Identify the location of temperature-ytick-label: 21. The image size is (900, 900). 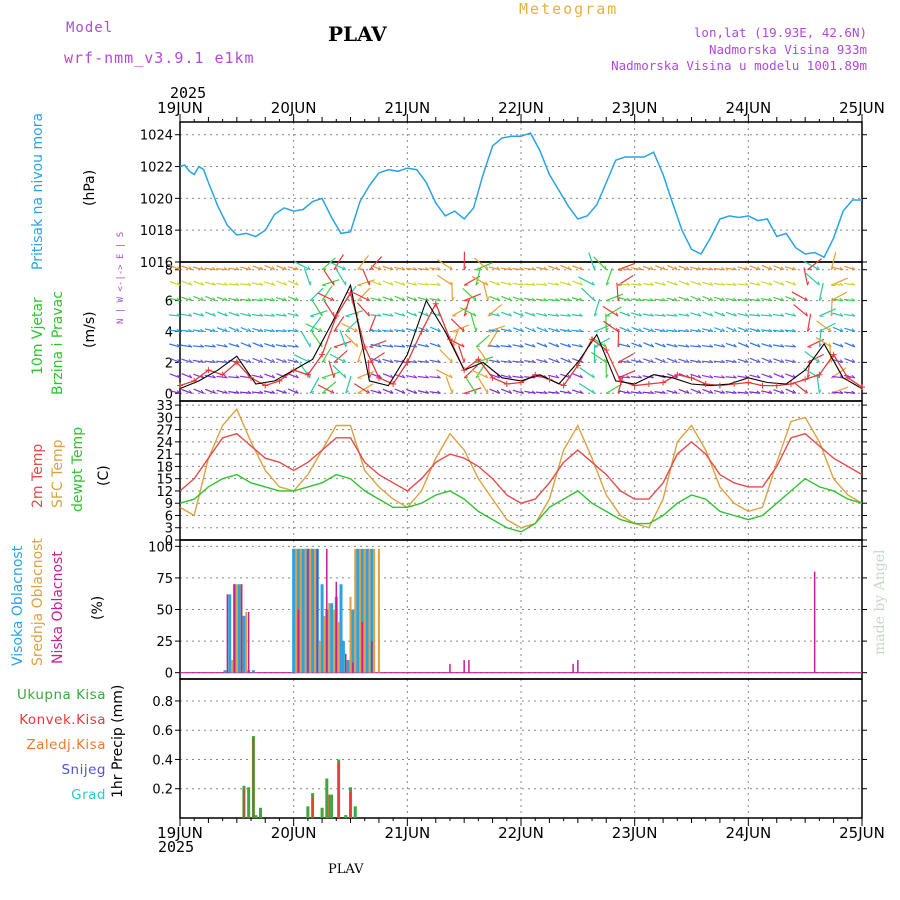
(164, 455).